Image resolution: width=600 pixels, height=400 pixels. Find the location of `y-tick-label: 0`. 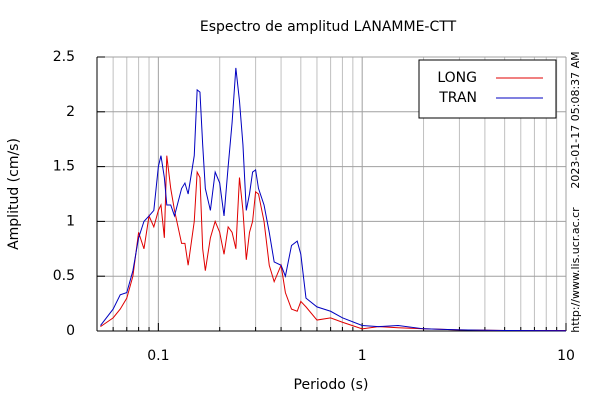

y-tick-label: 0 is located at coordinates (70, 331).